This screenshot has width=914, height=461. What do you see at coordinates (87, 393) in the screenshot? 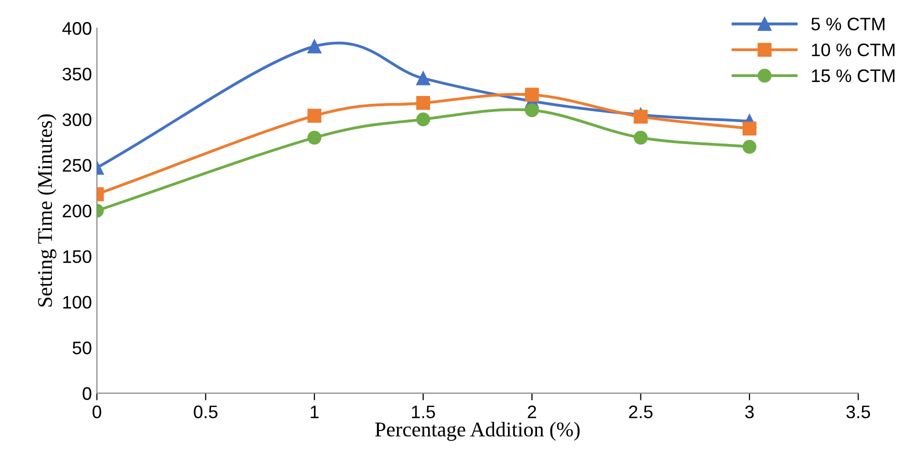
I see `y-tick-label: 0` at bounding box center [87, 393].